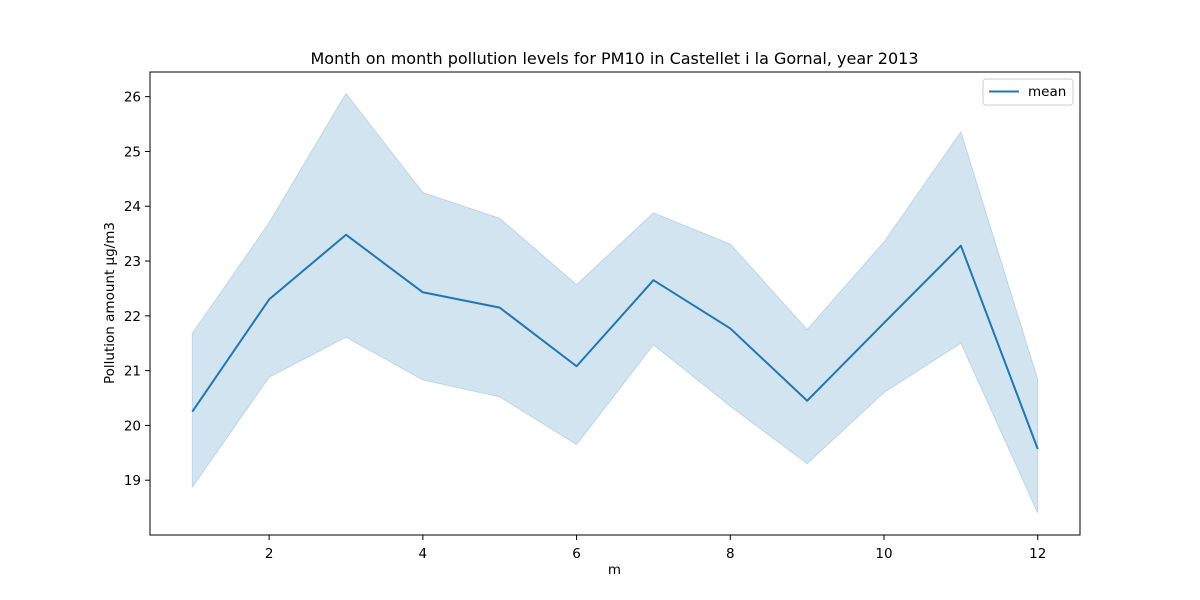 This screenshot has width=1200, height=600. Describe the element at coordinates (730, 554) in the screenshot. I see `x-tick-label-8: 8` at that location.